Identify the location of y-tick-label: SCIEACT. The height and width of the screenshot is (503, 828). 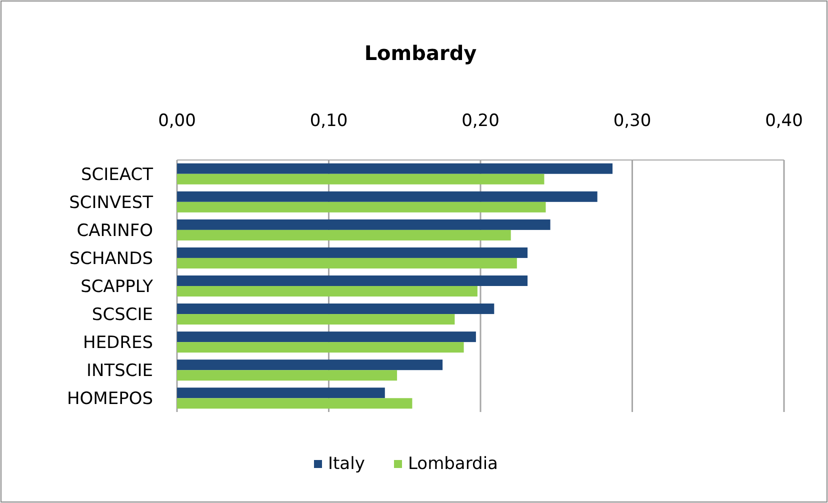
(117, 174).